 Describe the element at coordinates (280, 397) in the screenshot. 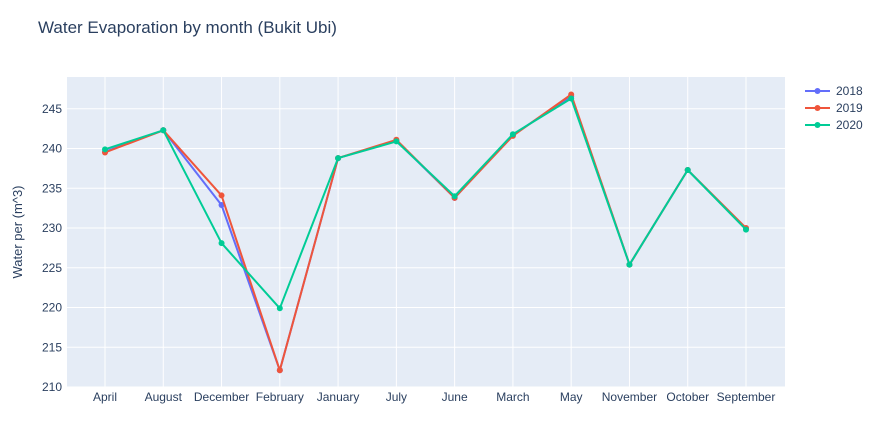

I see `x-tick-label: February` at that location.